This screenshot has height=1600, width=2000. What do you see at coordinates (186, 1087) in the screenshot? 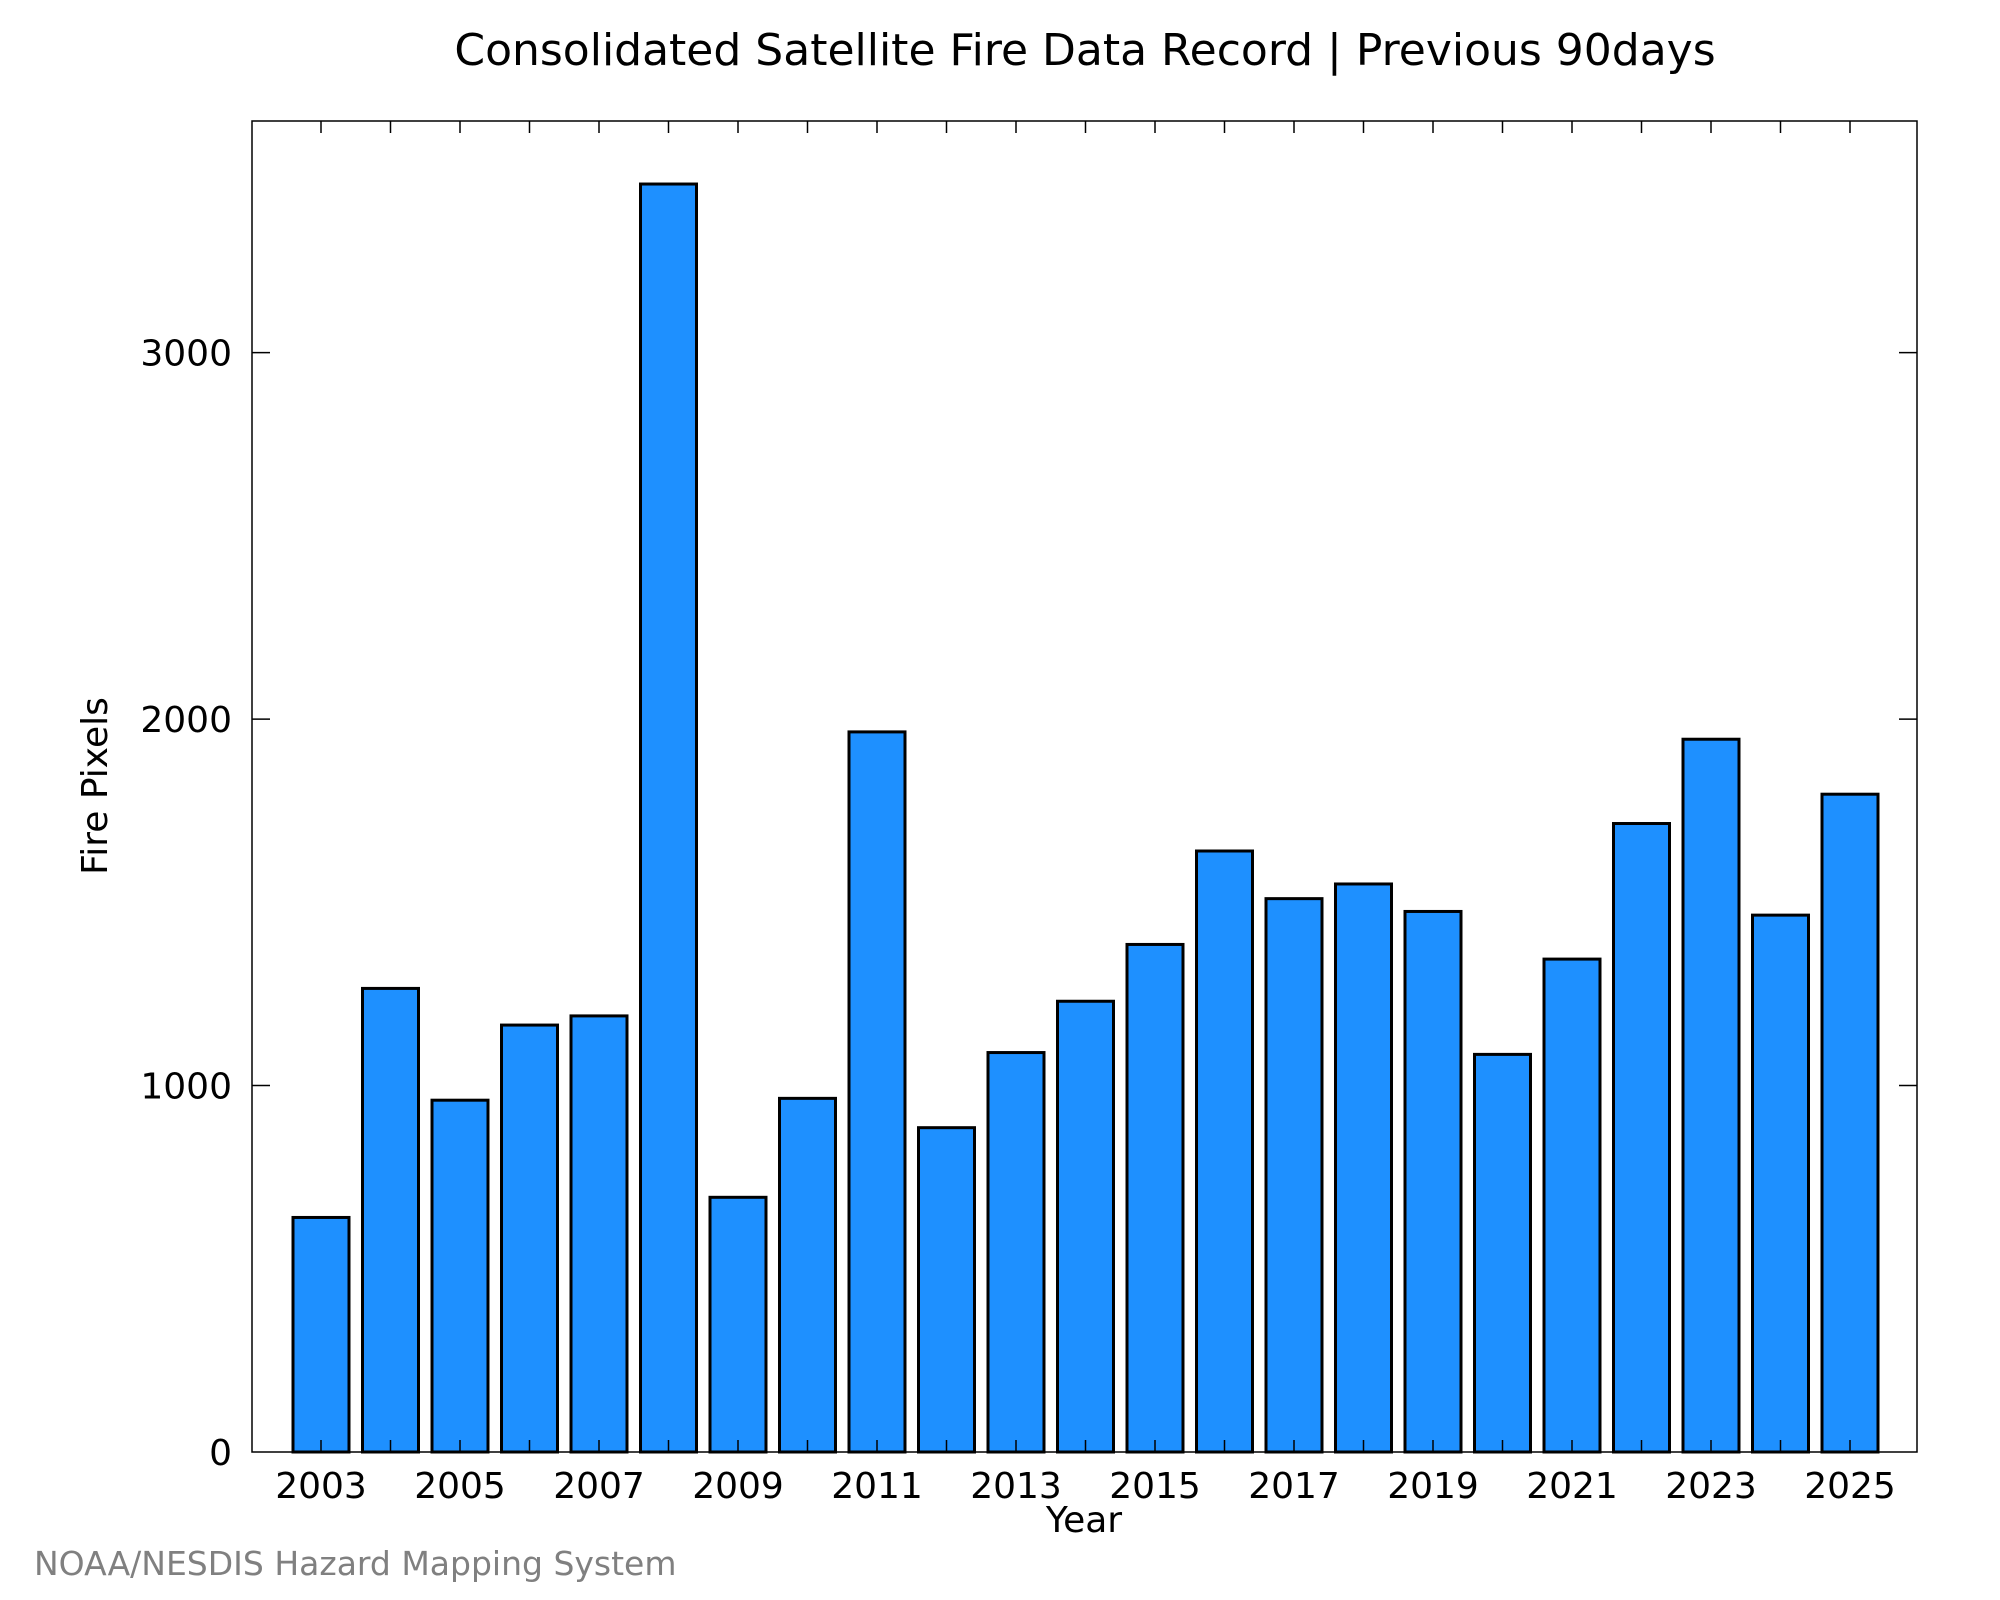
I see `y-tick-label-1000: 1000` at bounding box center [186, 1087].